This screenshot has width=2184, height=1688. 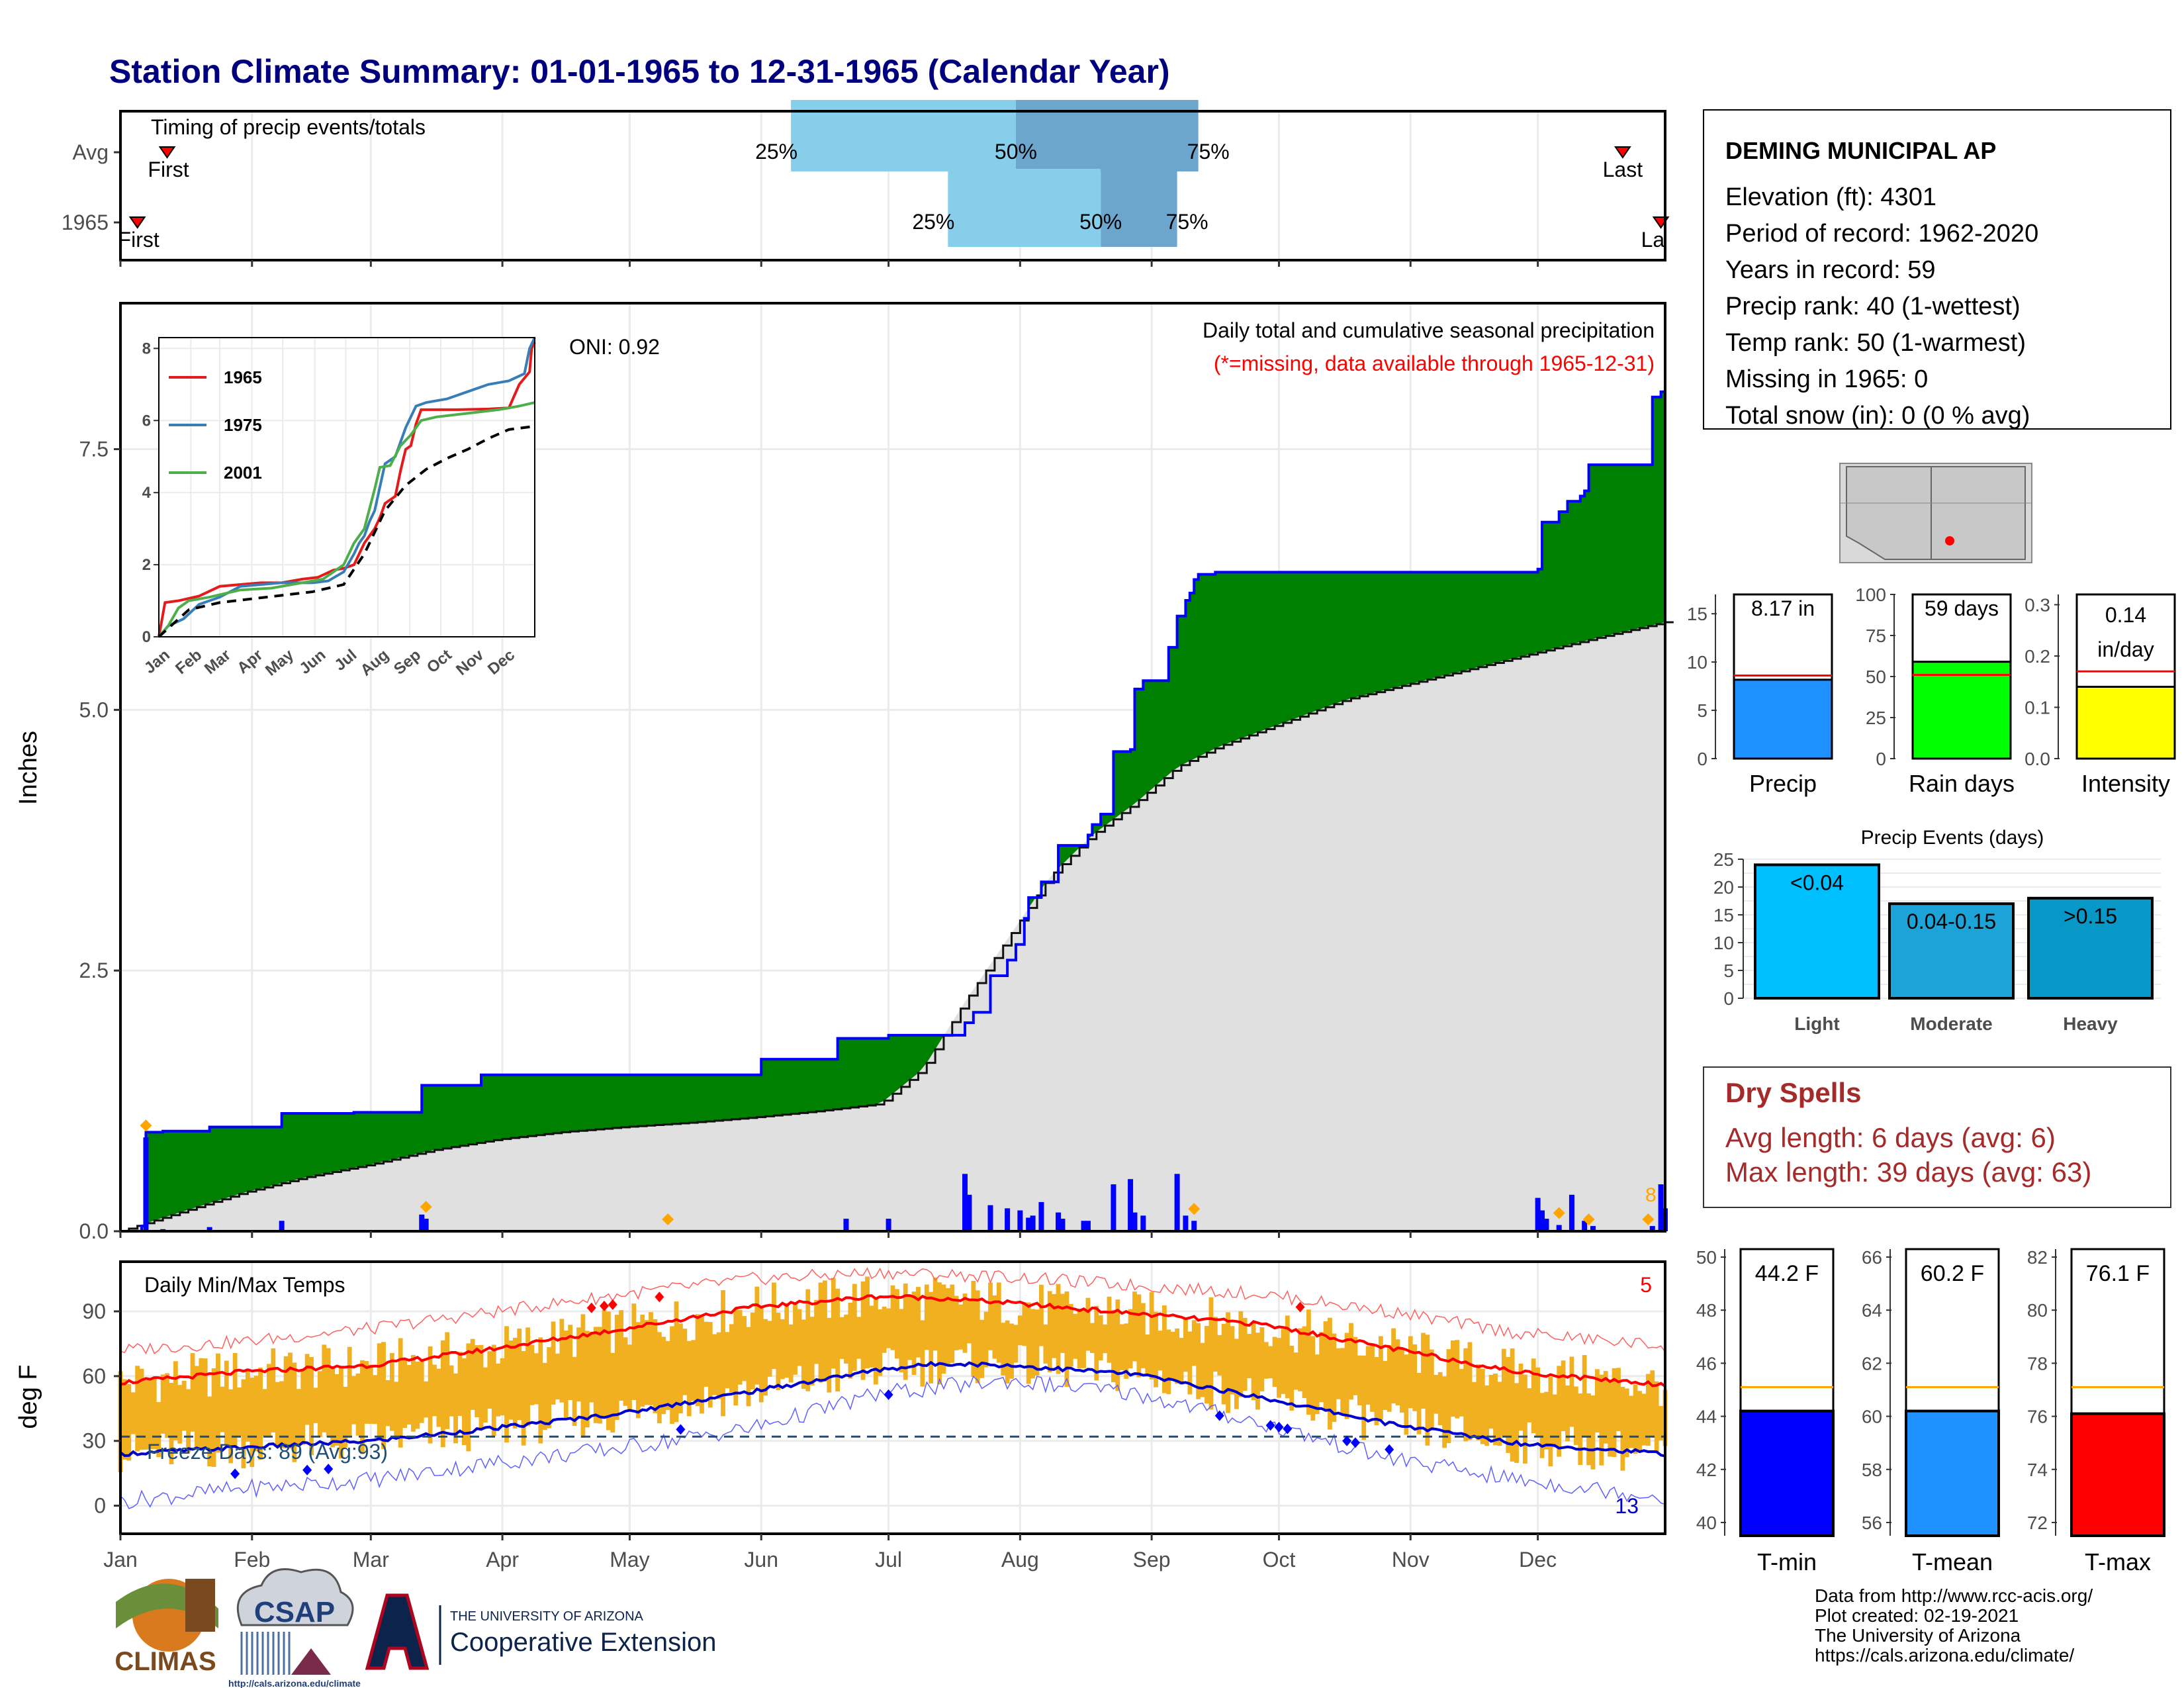 I want to click on climas-logo-text: CLIMAS, so click(x=165, y=1661).